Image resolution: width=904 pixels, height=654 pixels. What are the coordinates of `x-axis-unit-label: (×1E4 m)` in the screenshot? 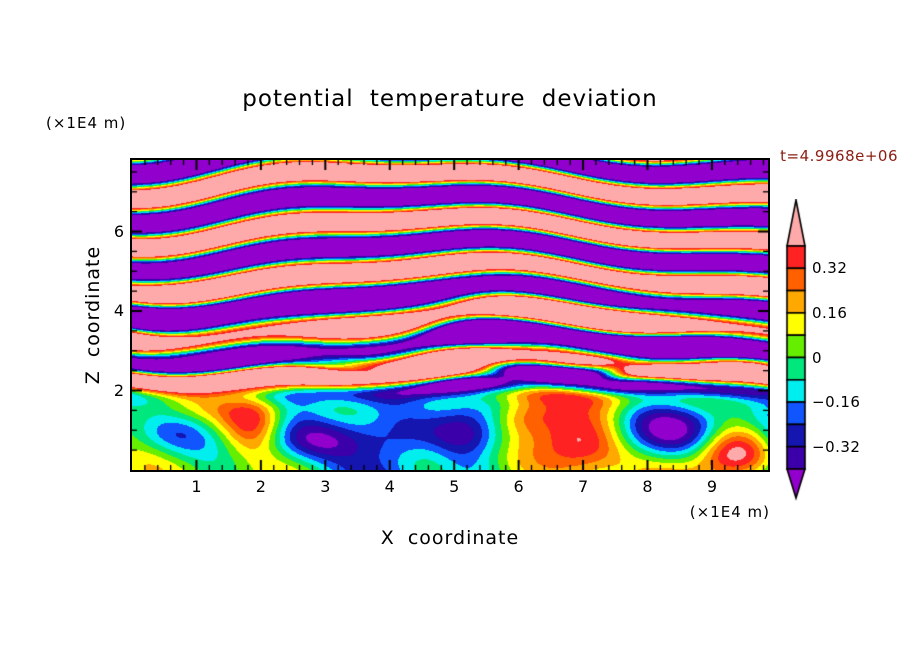 It's located at (729, 512).